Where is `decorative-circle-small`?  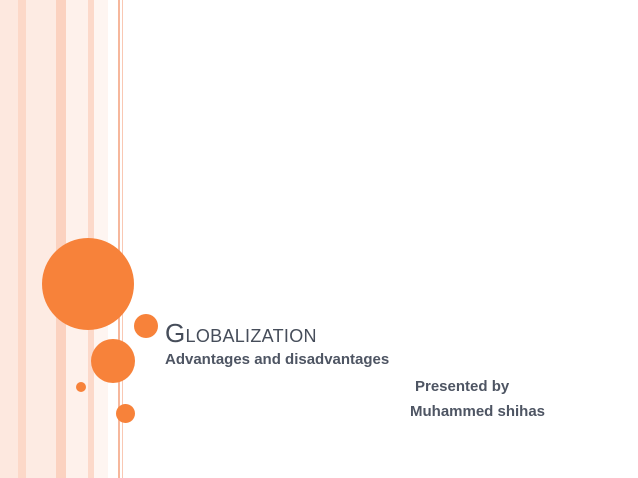 decorative-circle-small is located at coordinates (125, 413).